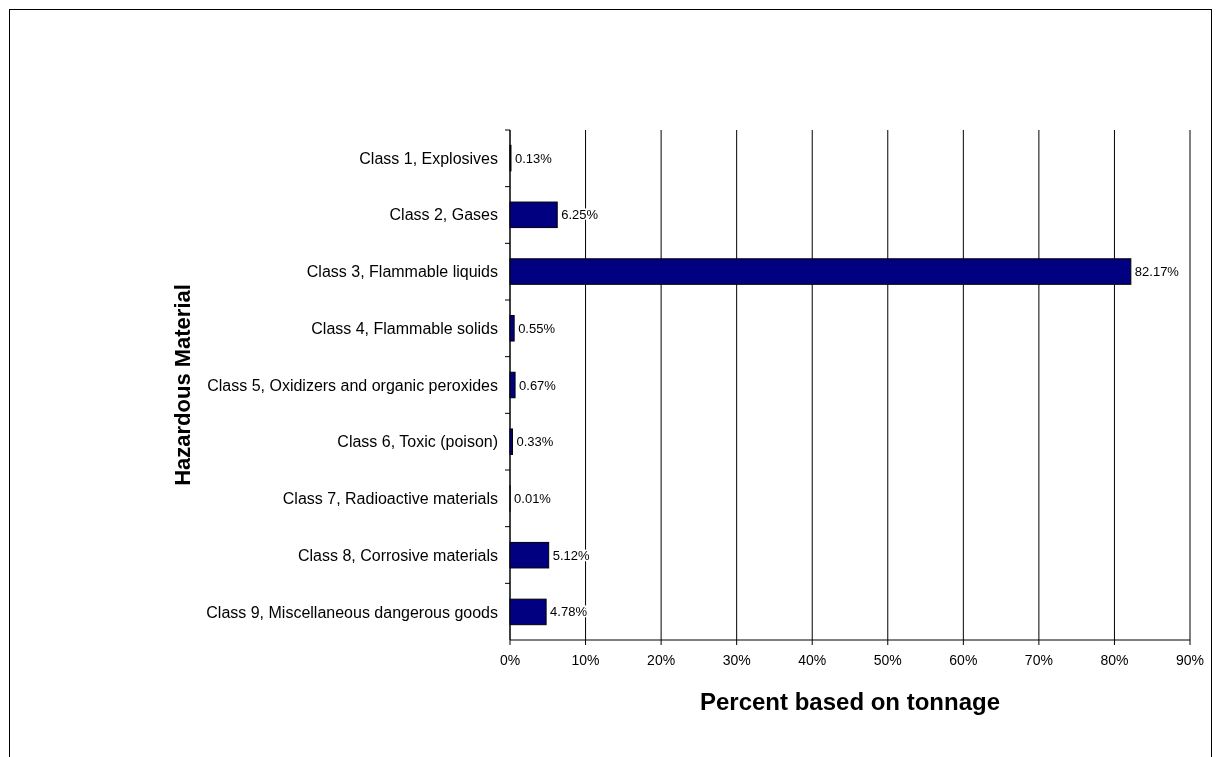 The height and width of the screenshot is (757, 1220). What do you see at coordinates (661, 660) in the screenshot?
I see `x-tick-label: 20%` at bounding box center [661, 660].